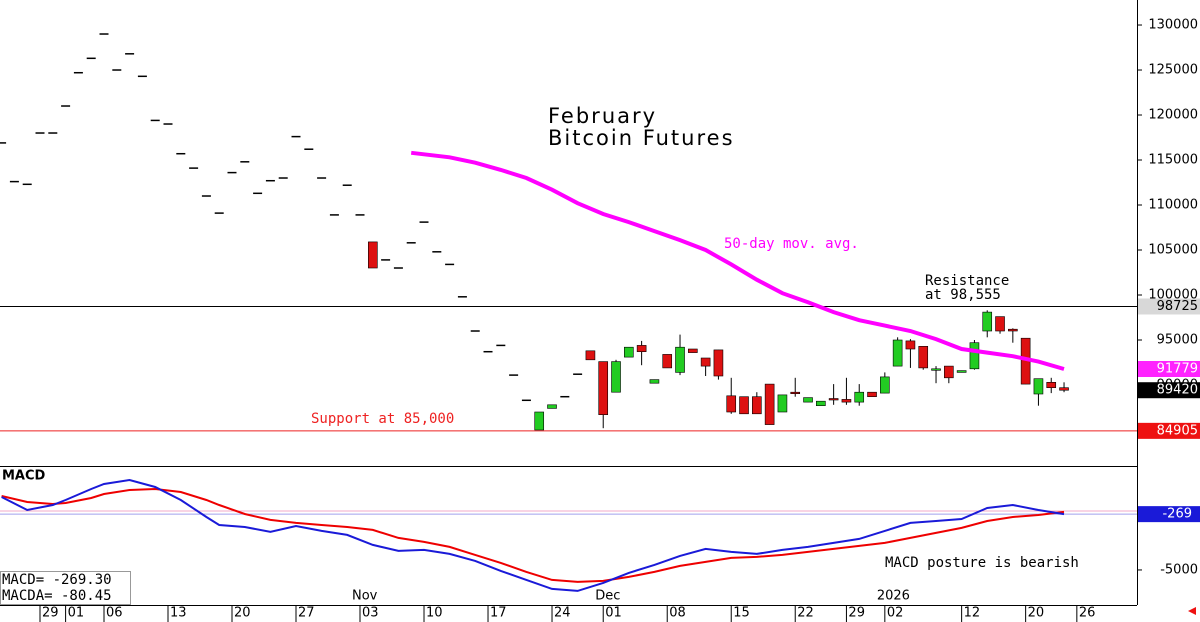 Image resolution: width=1200 pixels, height=622 pixels. What do you see at coordinates (972, 613) in the screenshot?
I see `x-tick-label: 12` at bounding box center [972, 613].